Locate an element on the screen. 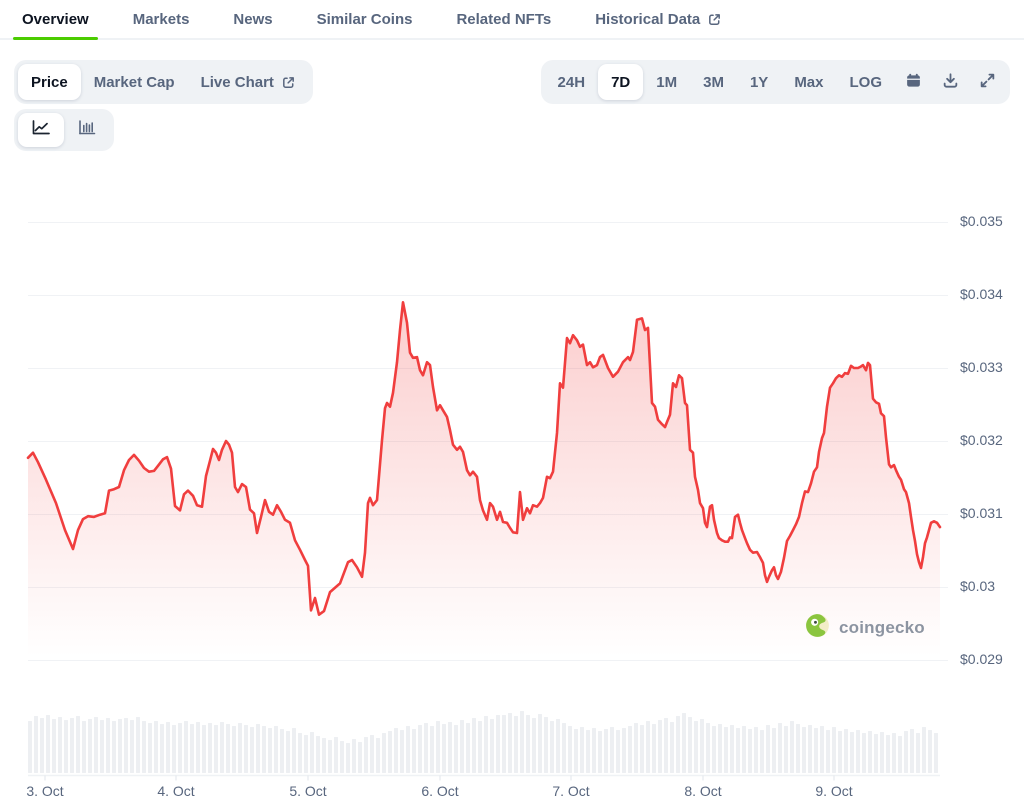 Image resolution: width=1024 pixels, height=808 pixels. y-axis-label: $0.03 is located at coordinates (978, 586).